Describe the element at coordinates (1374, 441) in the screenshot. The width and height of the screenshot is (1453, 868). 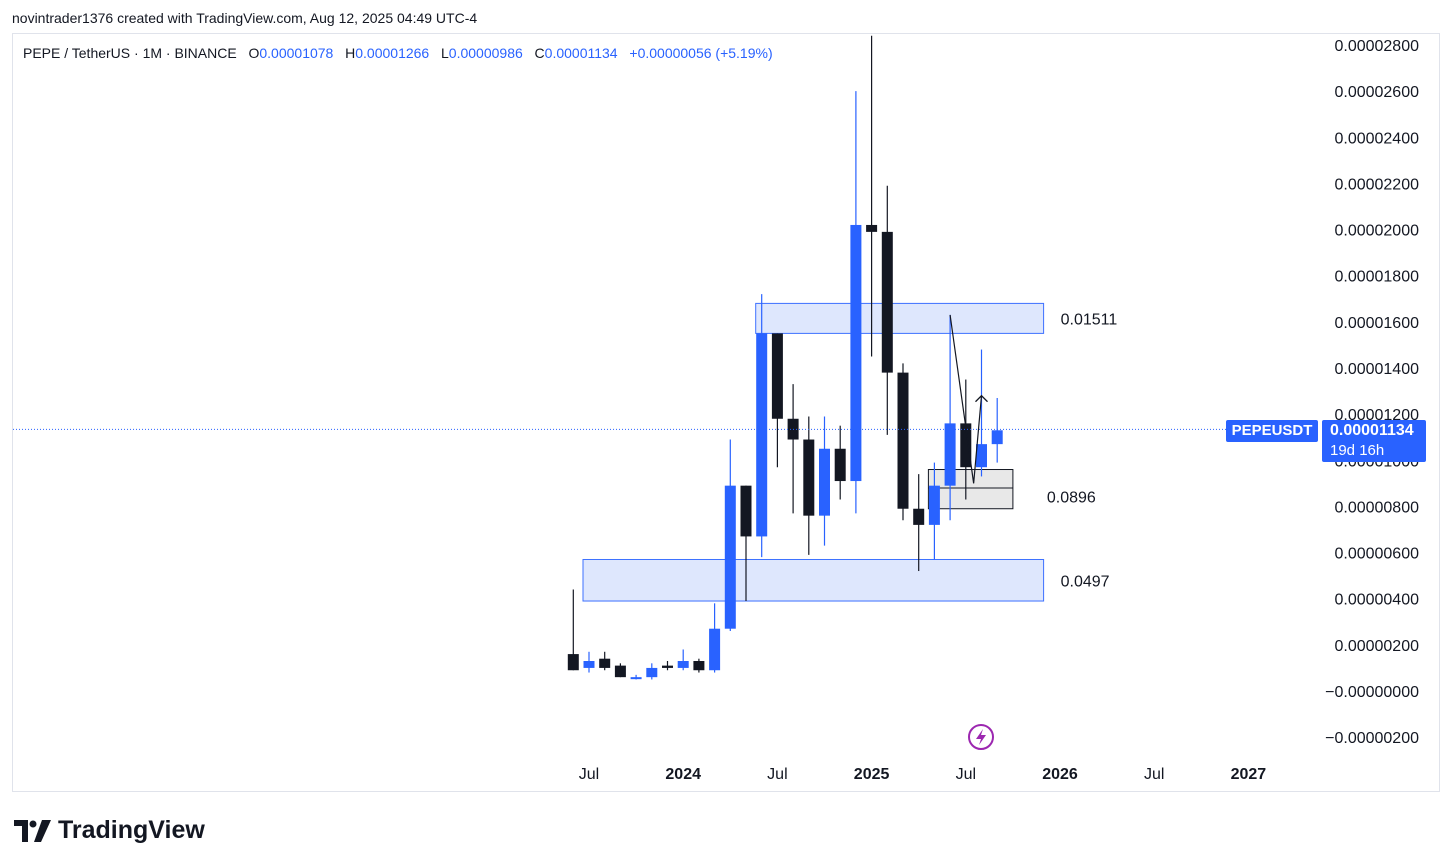
I see `current-price-tag: 0.00001134 19d 16h` at that location.